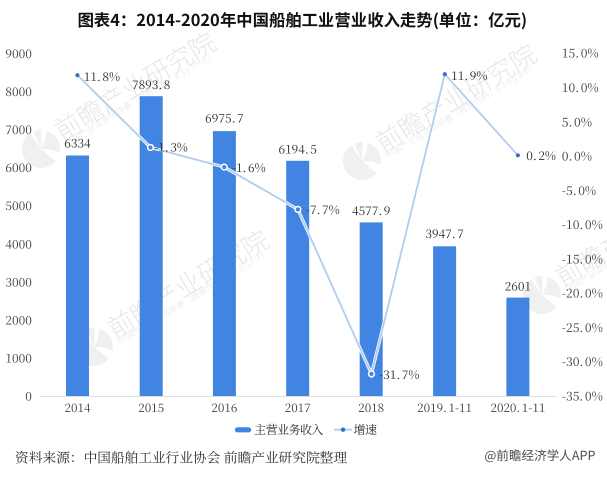 This screenshot has width=607, height=477. Describe the element at coordinates (77, 143) in the screenshot. I see `svg-text: 6334` at that location.